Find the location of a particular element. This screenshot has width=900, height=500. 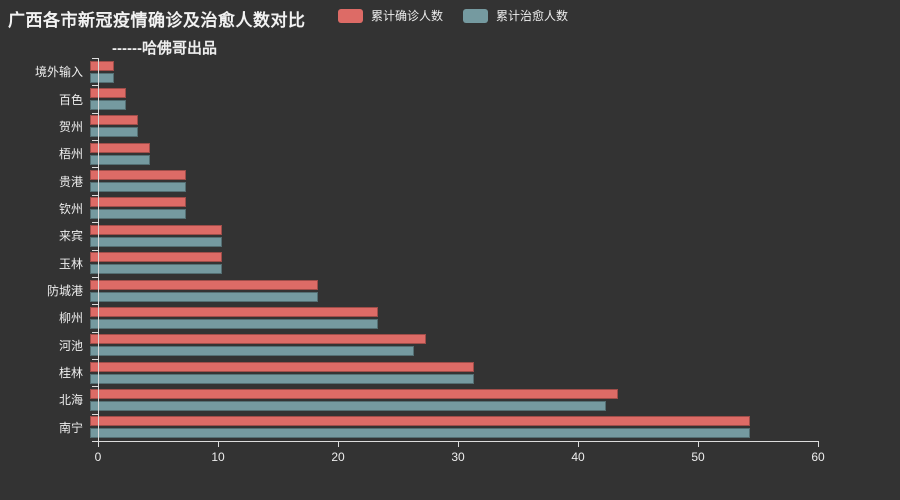

category-row: 玉林 is located at coordinates (409, 263).